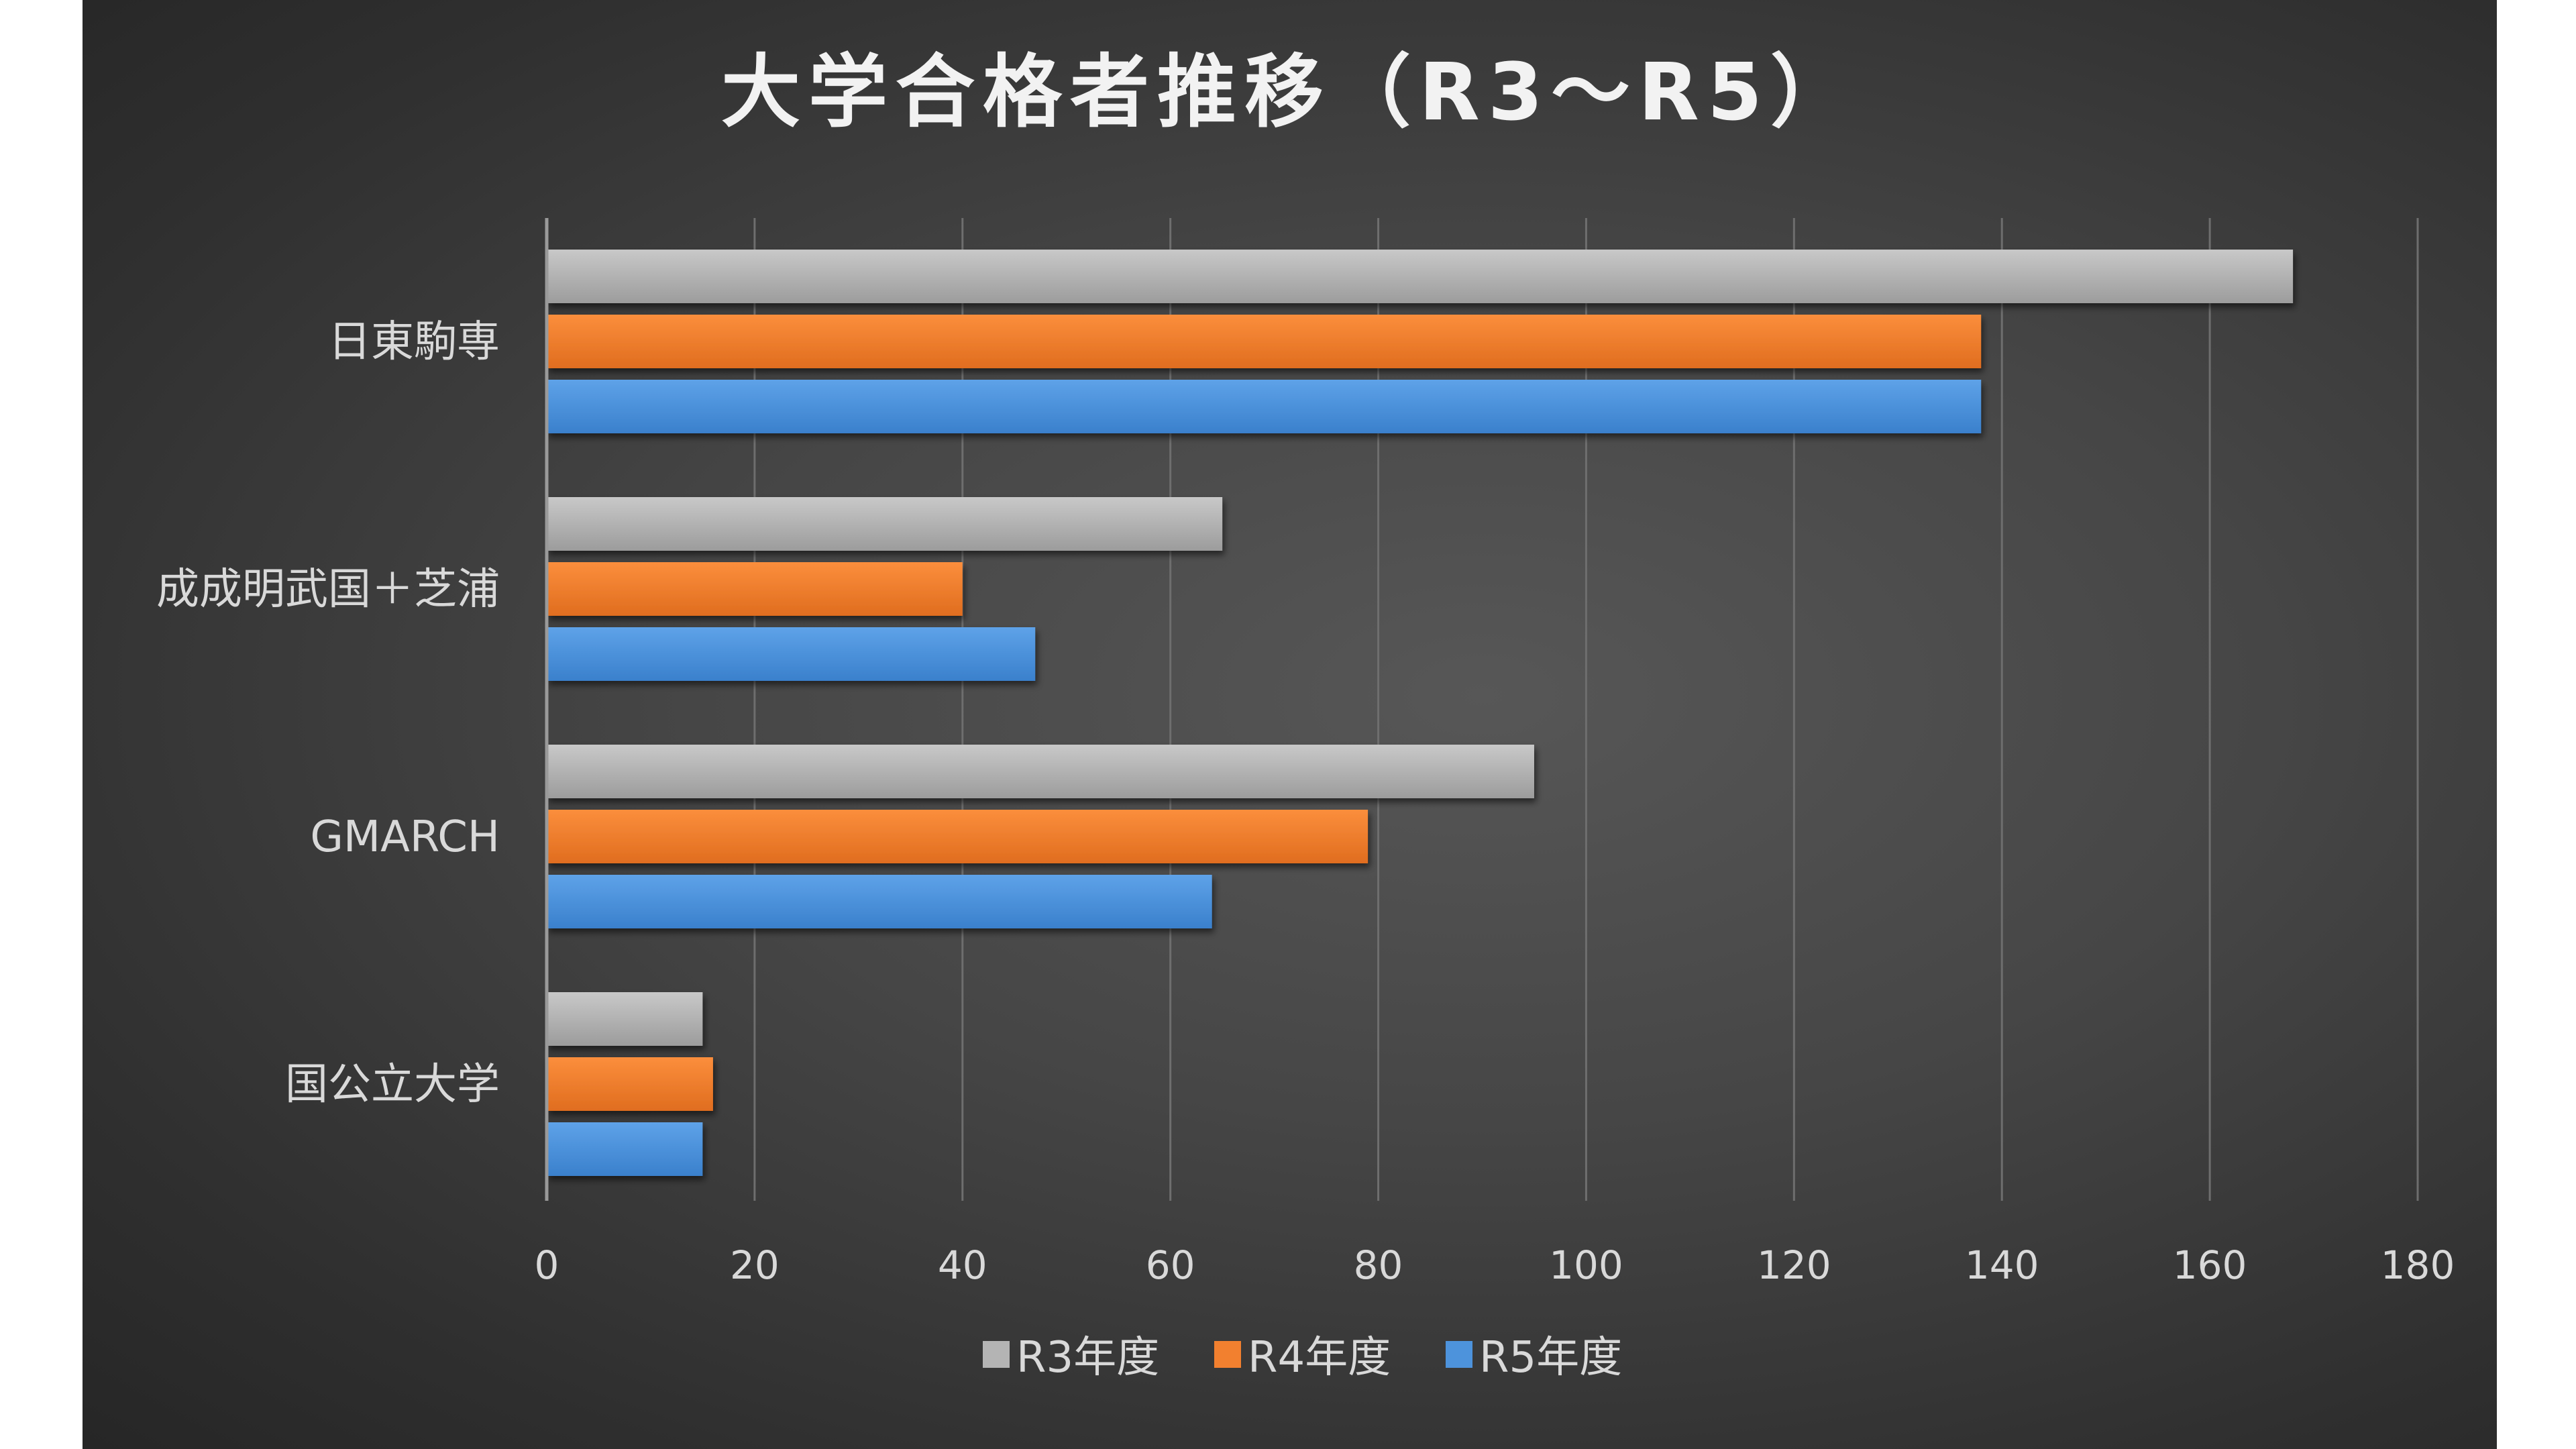 The width and height of the screenshot is (2576, 1449). What do you see at coordinates (414, 342) in the screenshot?
I see `category-label: 日東駒専` at bounding box center [414, 342].